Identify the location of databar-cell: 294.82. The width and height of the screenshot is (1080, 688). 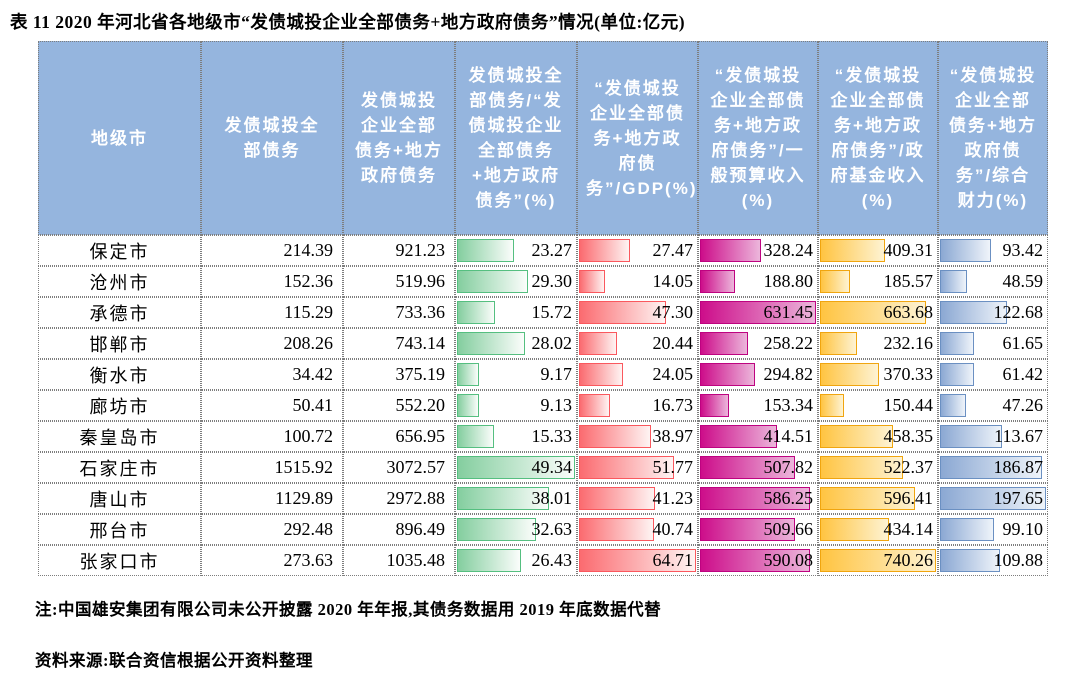
(758, 374).